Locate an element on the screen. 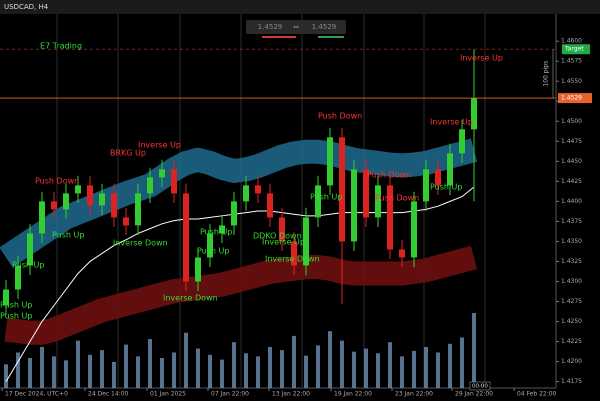  y-tick-label: 1.4425 is located at coordinates (571, 181).